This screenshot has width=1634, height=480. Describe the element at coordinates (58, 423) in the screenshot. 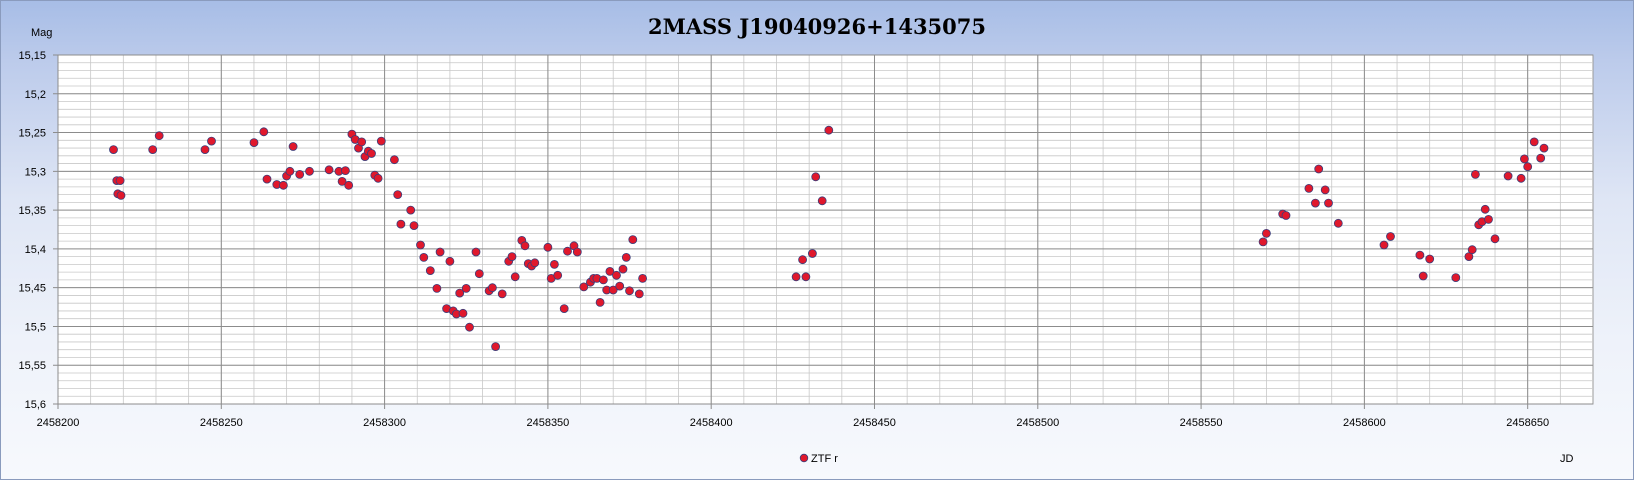

I see `x-tick-label: 2458200` at that location.